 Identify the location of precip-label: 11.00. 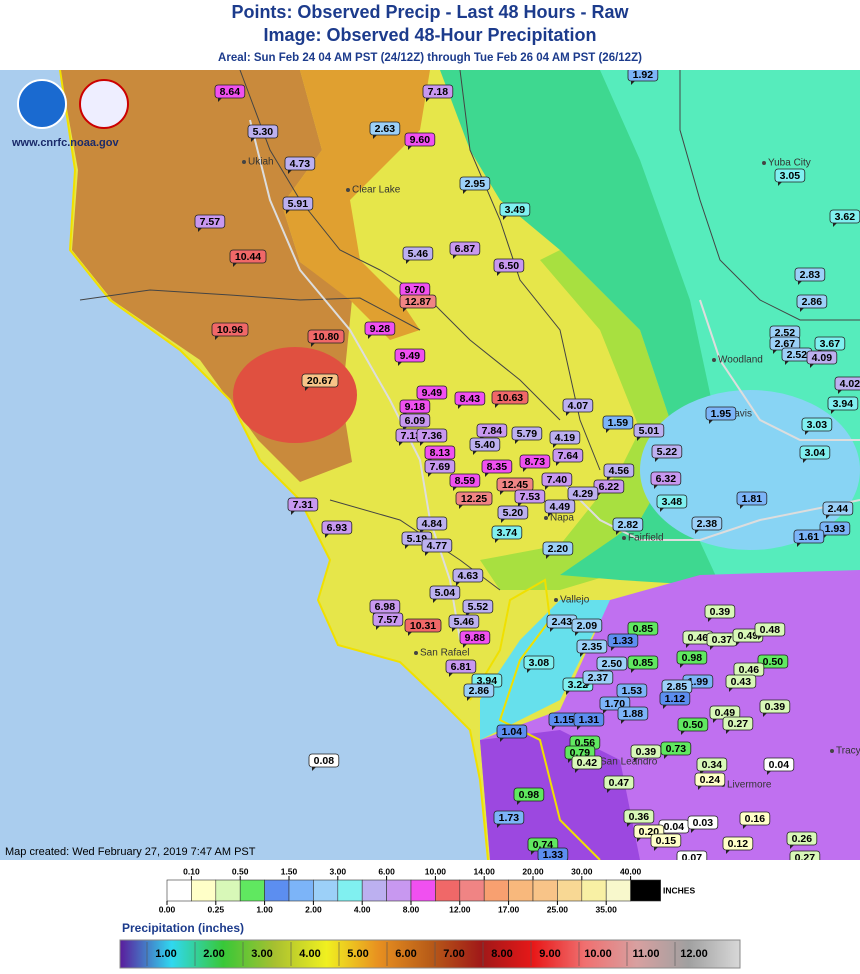
(646, 954).